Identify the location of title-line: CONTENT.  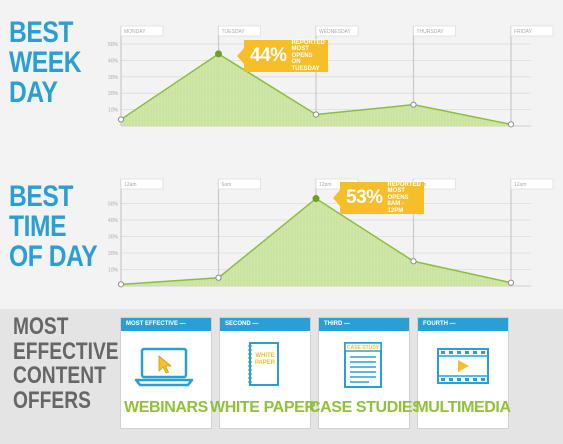
(59, 375).